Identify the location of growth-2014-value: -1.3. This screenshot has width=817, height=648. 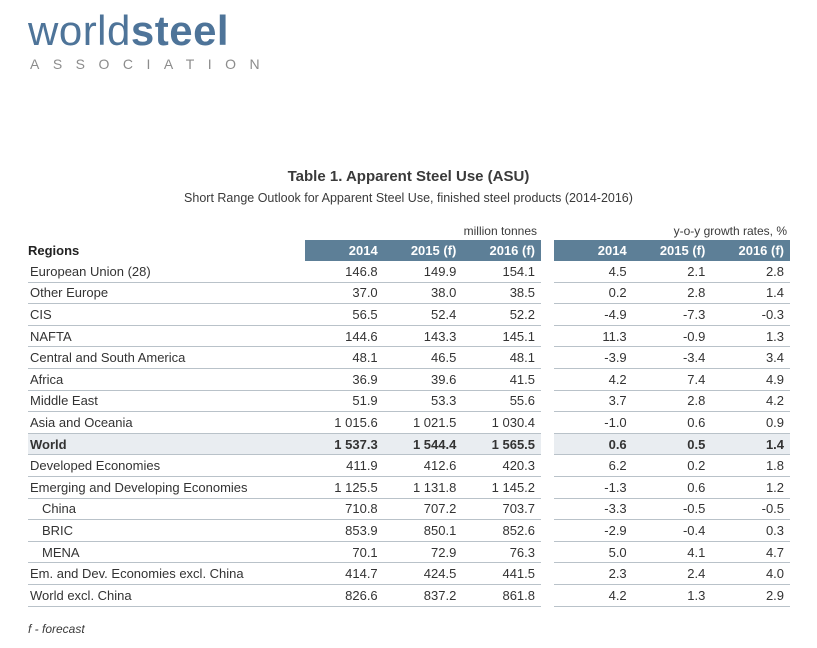
(615, 487).